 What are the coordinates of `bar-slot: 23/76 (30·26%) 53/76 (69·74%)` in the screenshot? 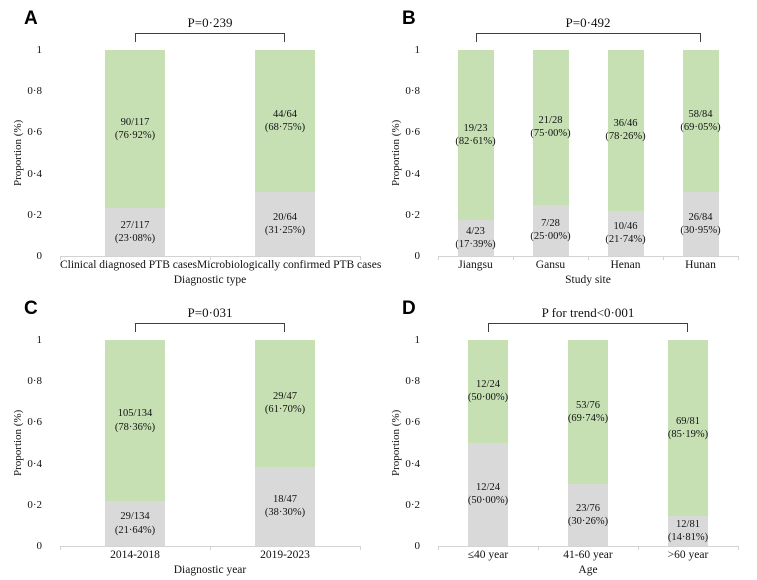 It's located at (588, 443).